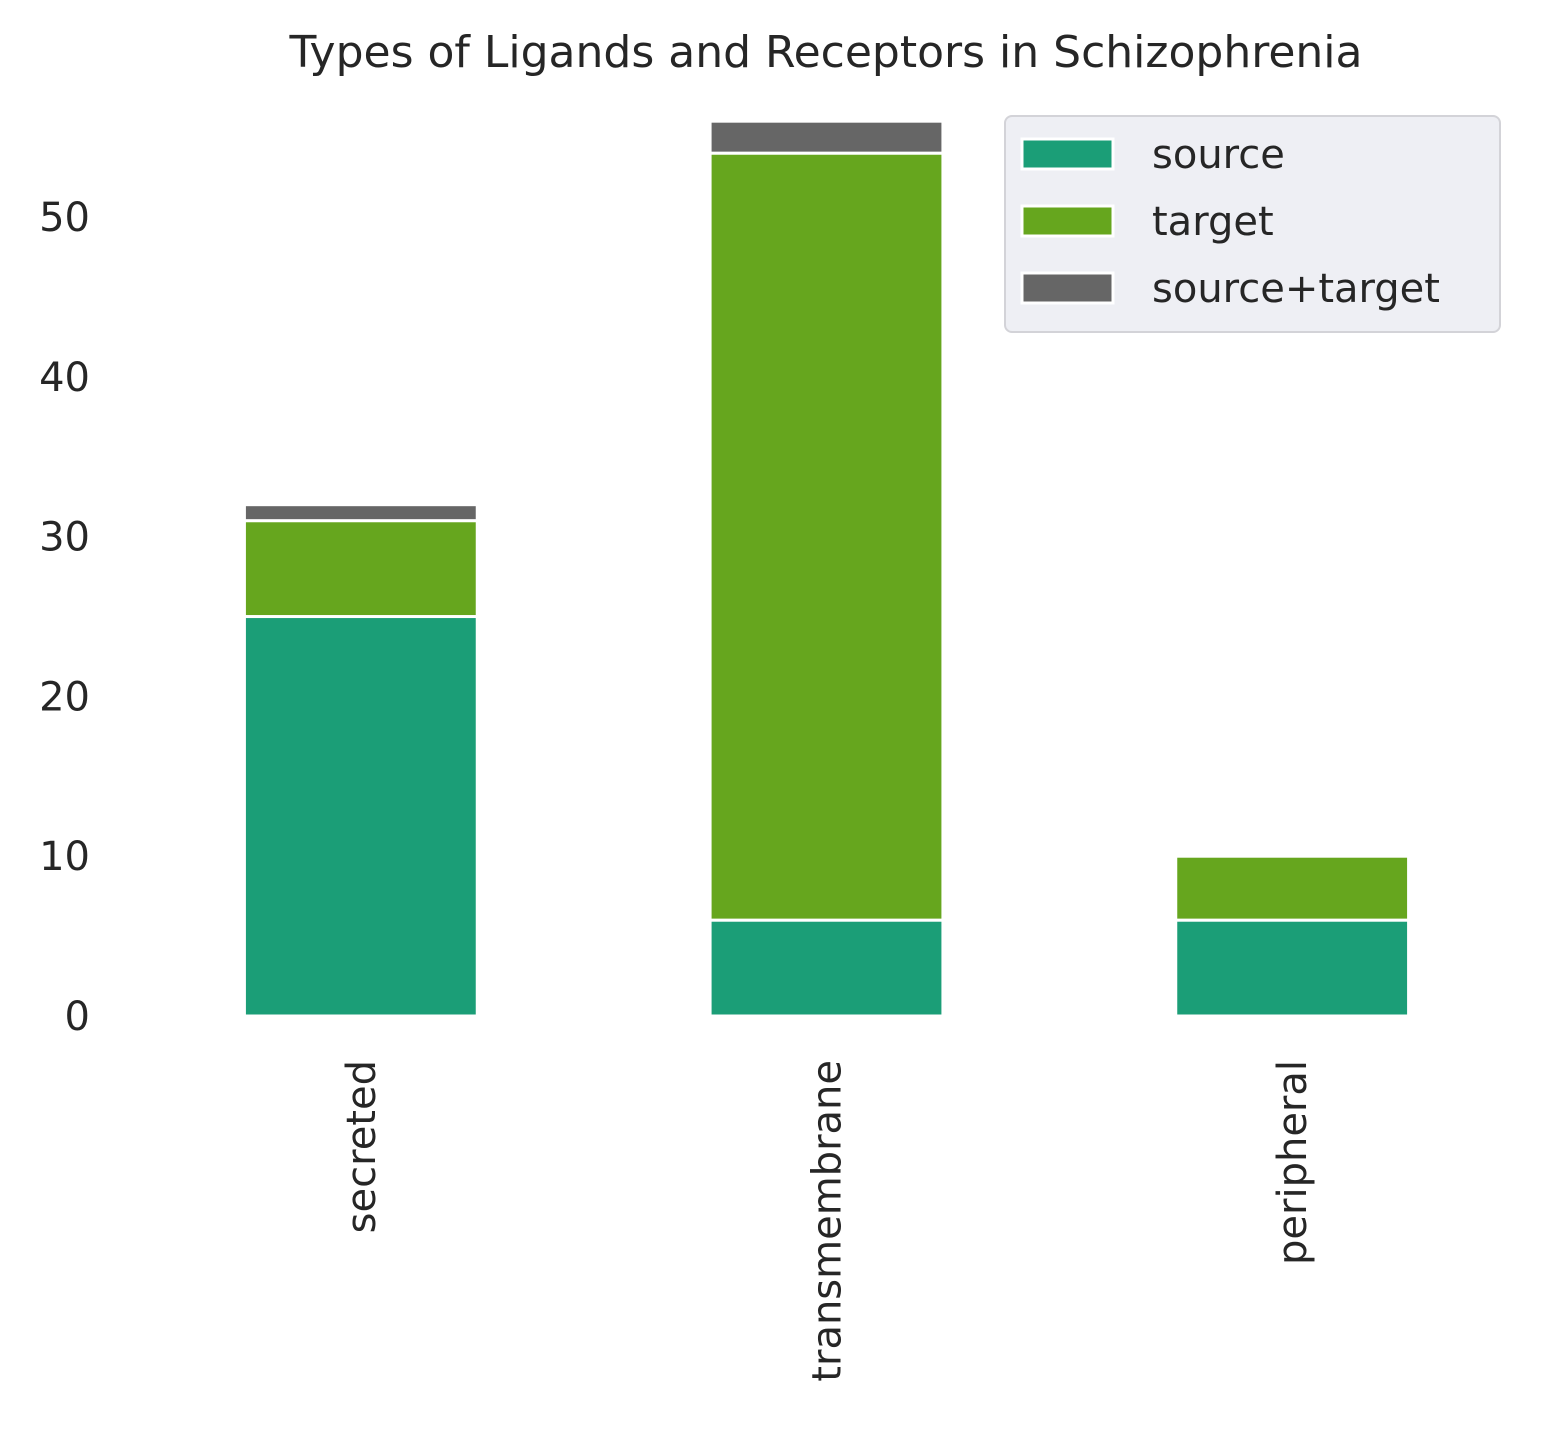 Image resolution: width=1552 pixels, height=1455 pixels. I want to click on y-tick-label: 0, so click(77, 1017).